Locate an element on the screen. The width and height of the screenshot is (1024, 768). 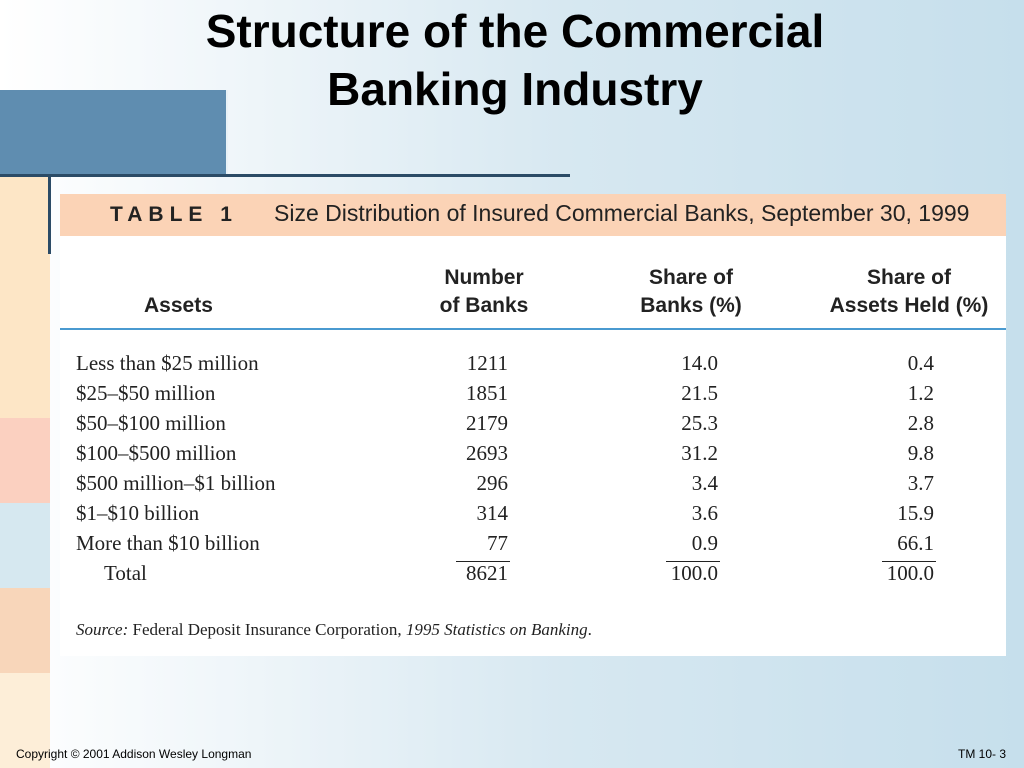
total-underline-share-banks is located at coordinates (693, 561).